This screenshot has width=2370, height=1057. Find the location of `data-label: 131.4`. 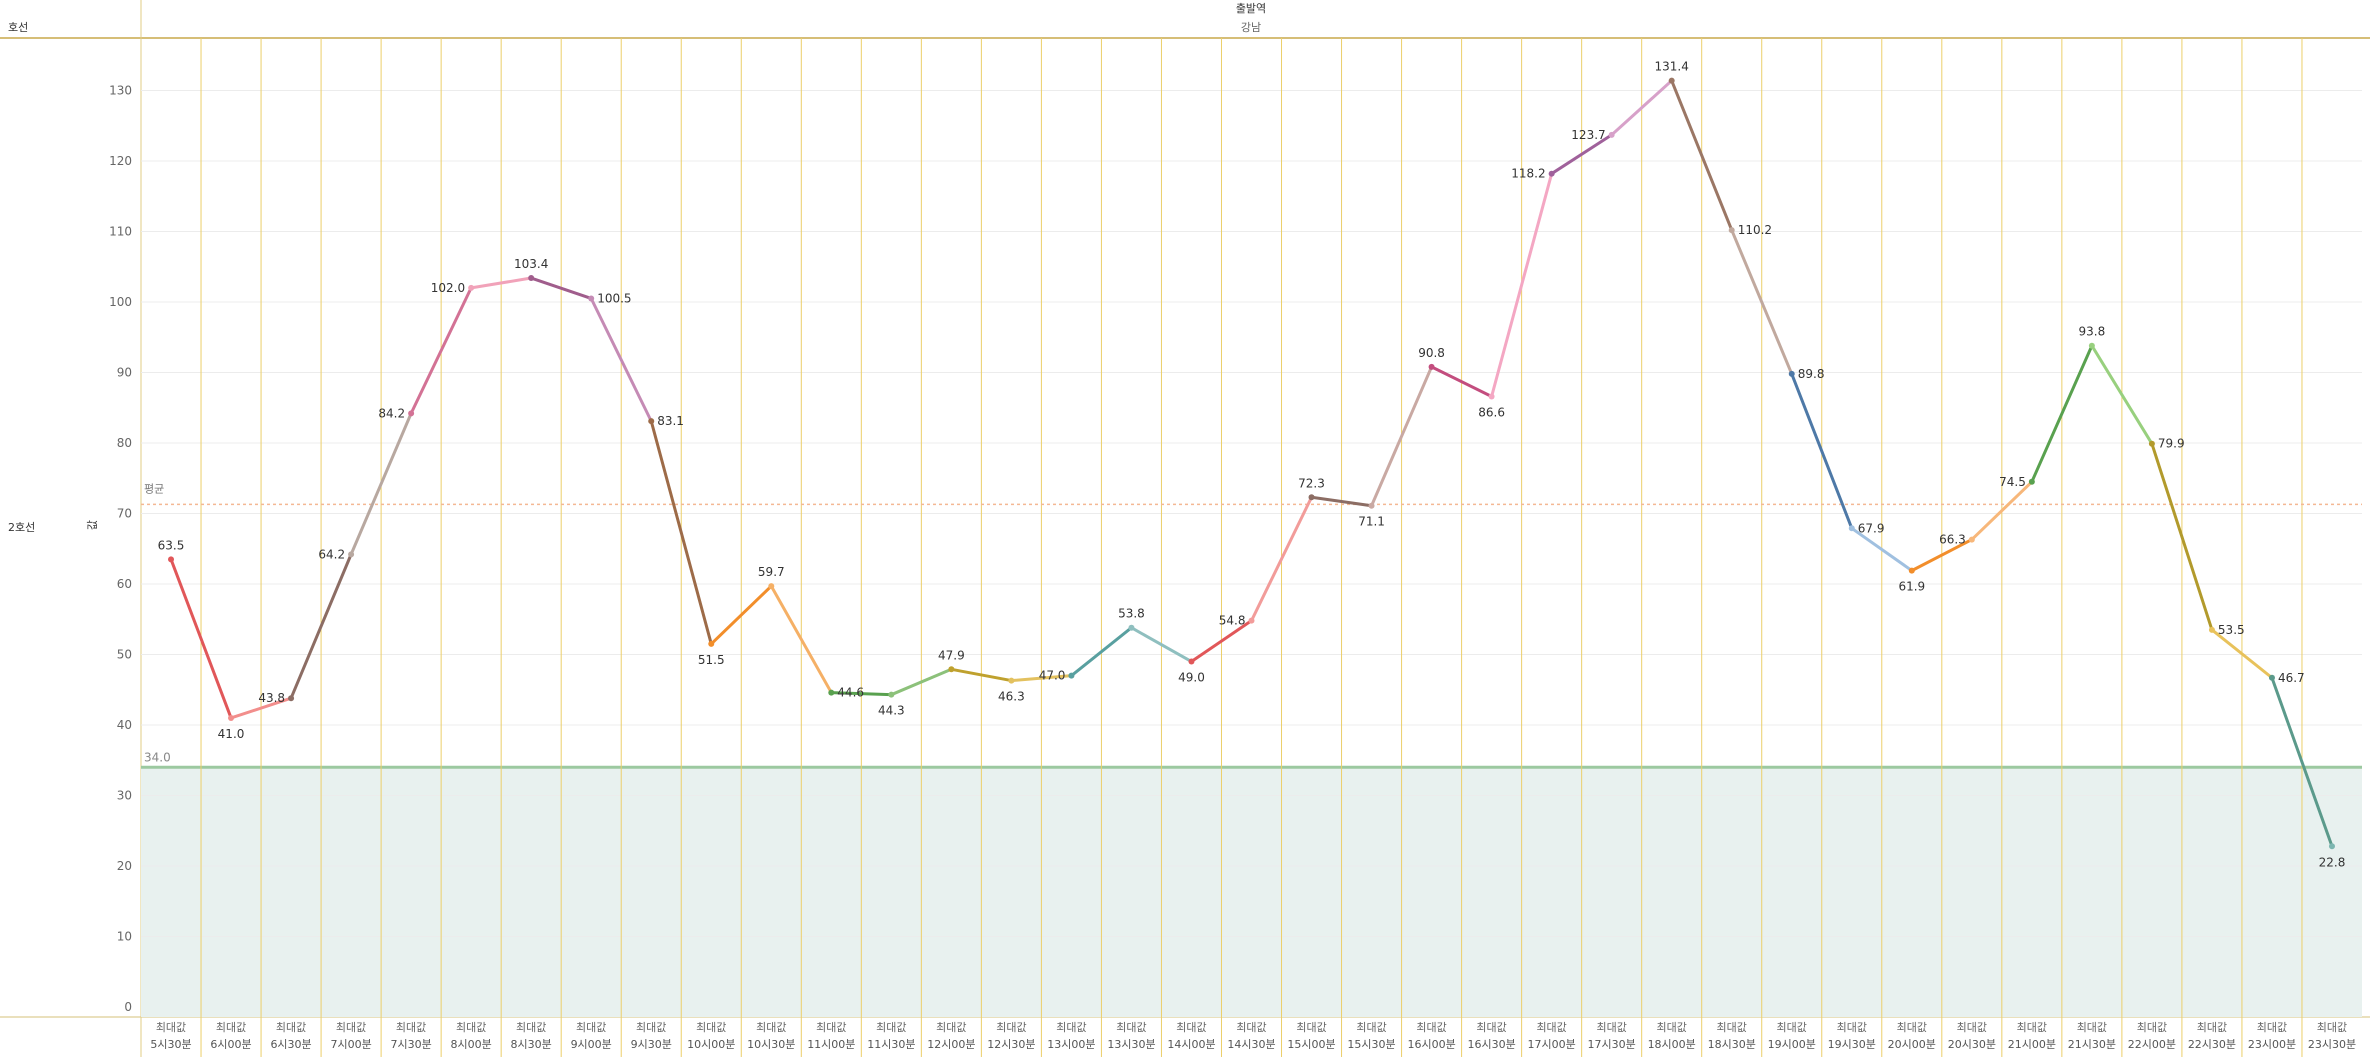

data-label: 131.4 is located at coordinates (1672, 67).